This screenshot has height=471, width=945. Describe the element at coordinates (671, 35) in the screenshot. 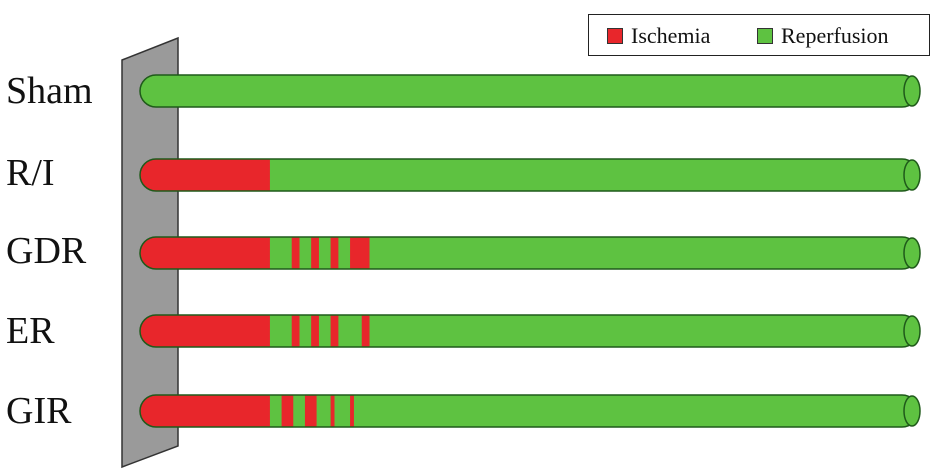

I see `legend-ischemia-label: Ischemia` at that location.